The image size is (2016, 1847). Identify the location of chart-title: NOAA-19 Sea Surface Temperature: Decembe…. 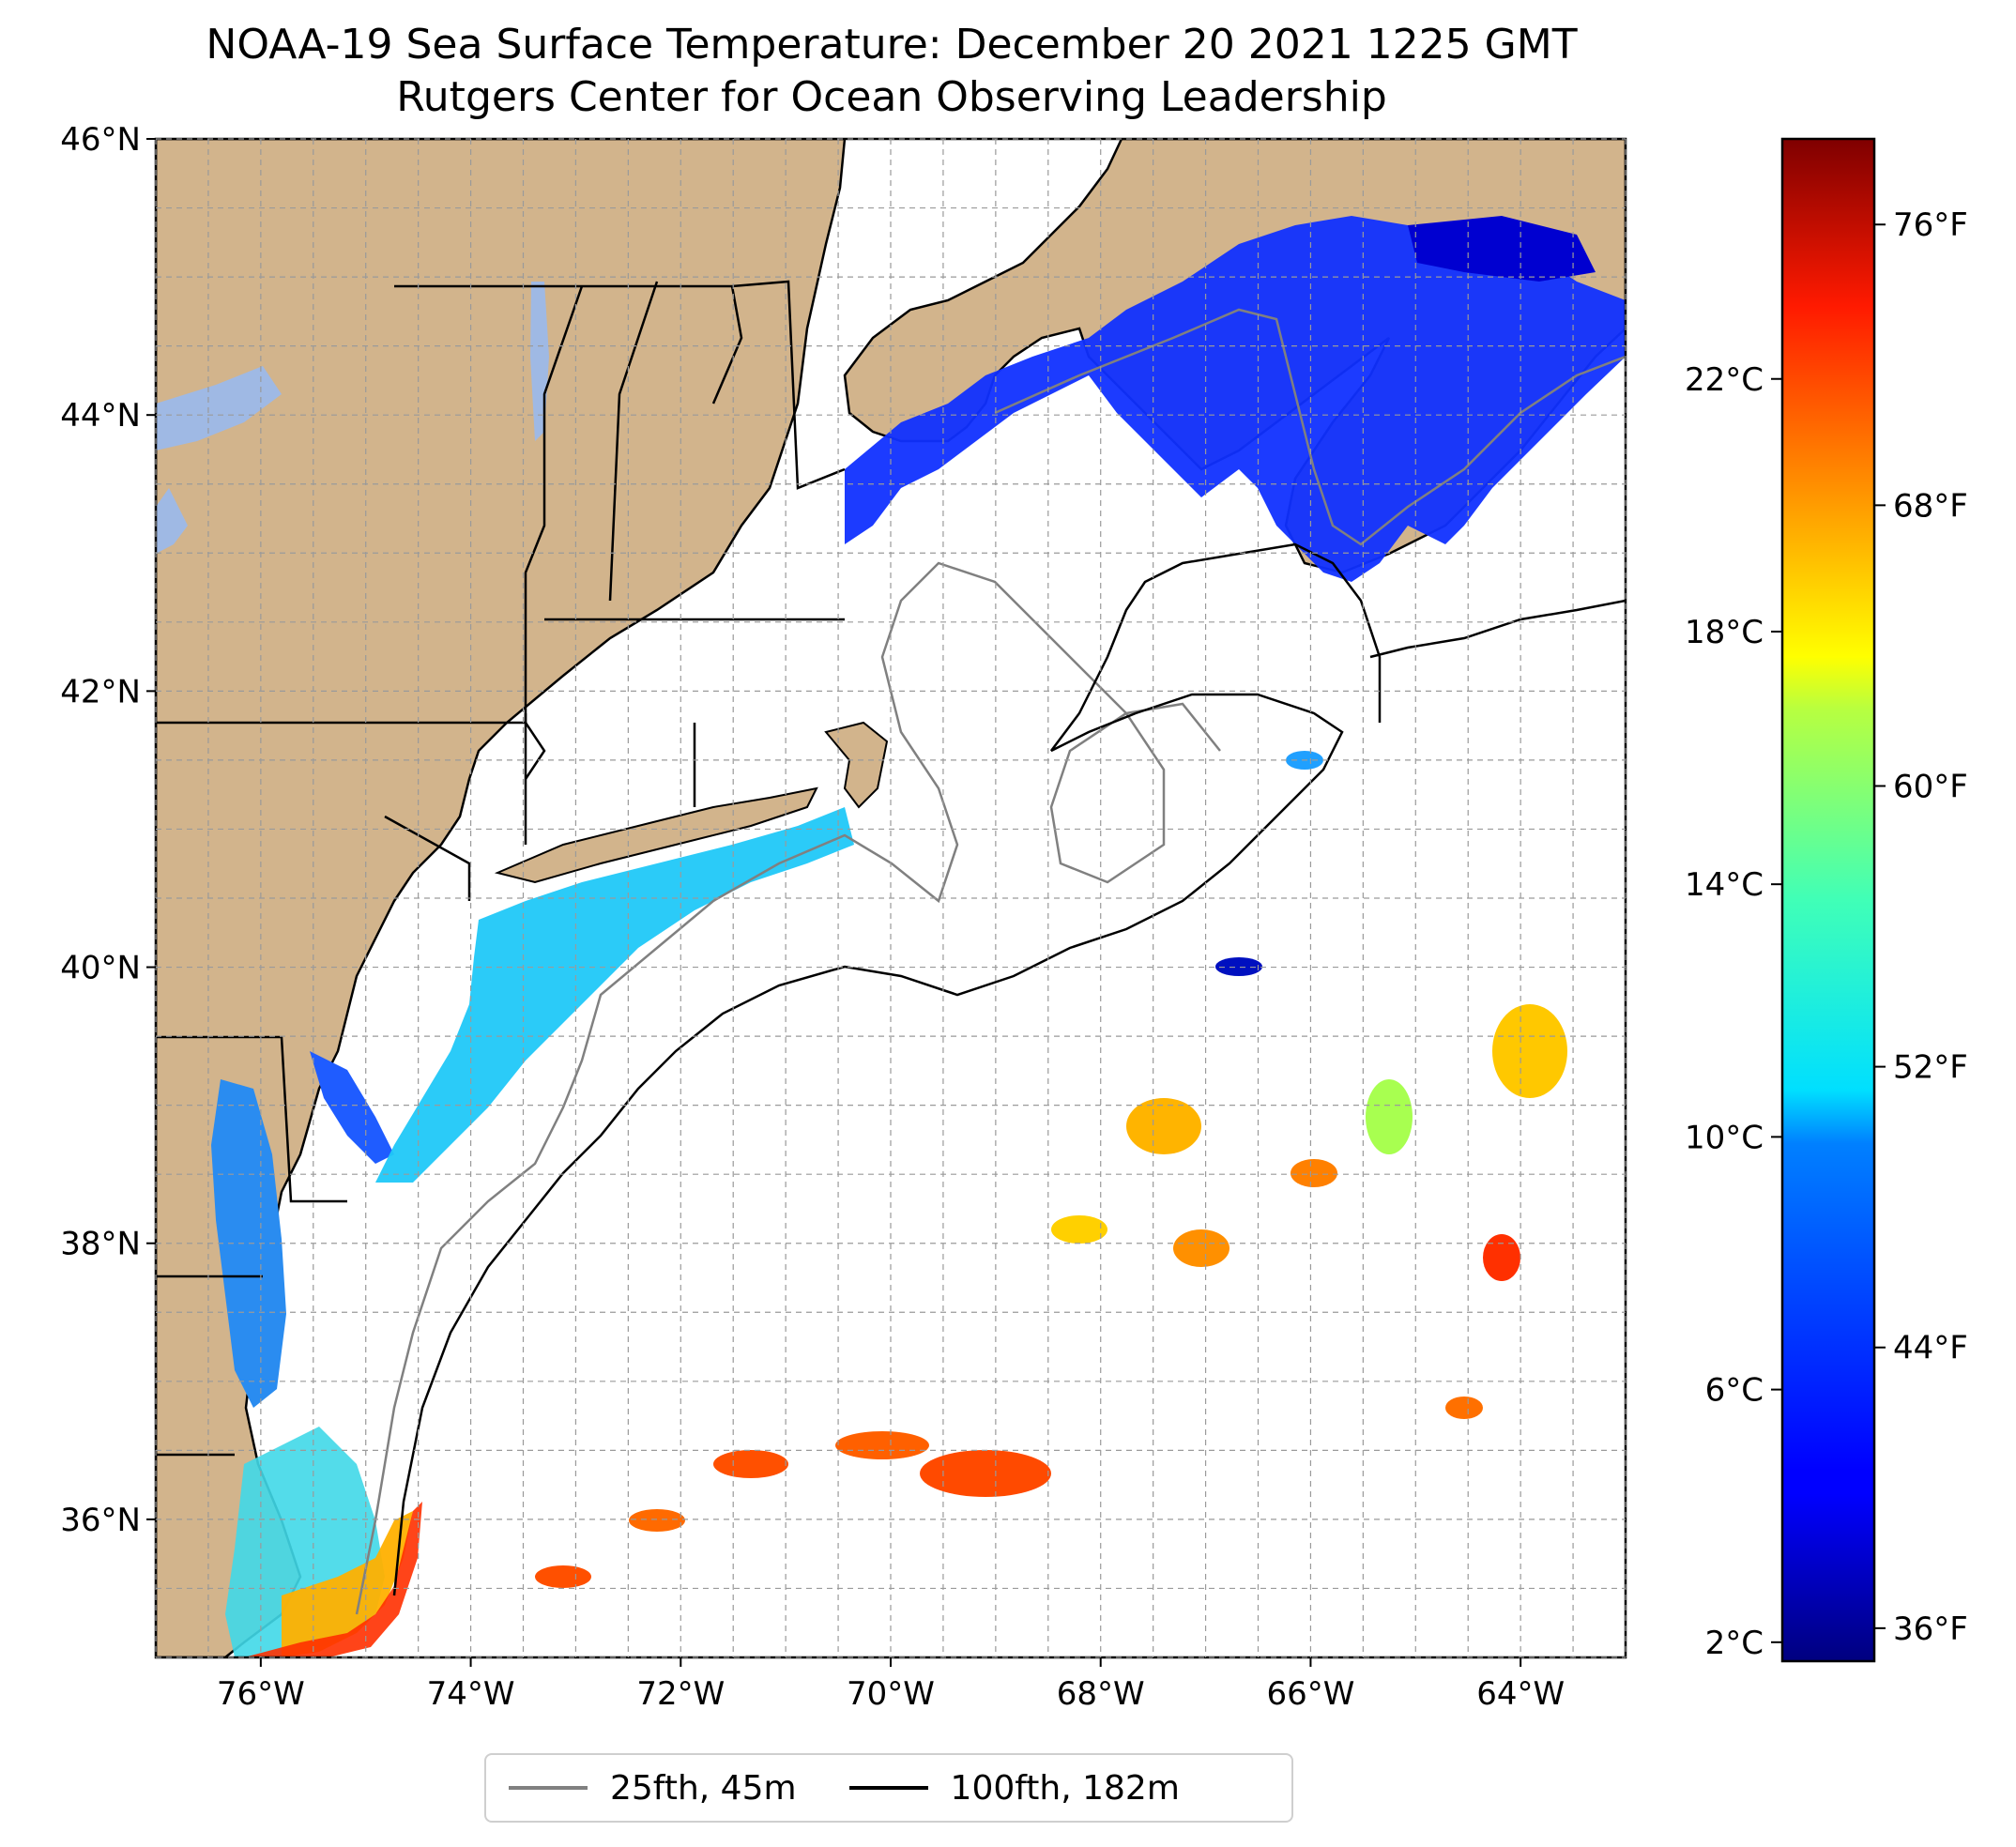
(892, 45).